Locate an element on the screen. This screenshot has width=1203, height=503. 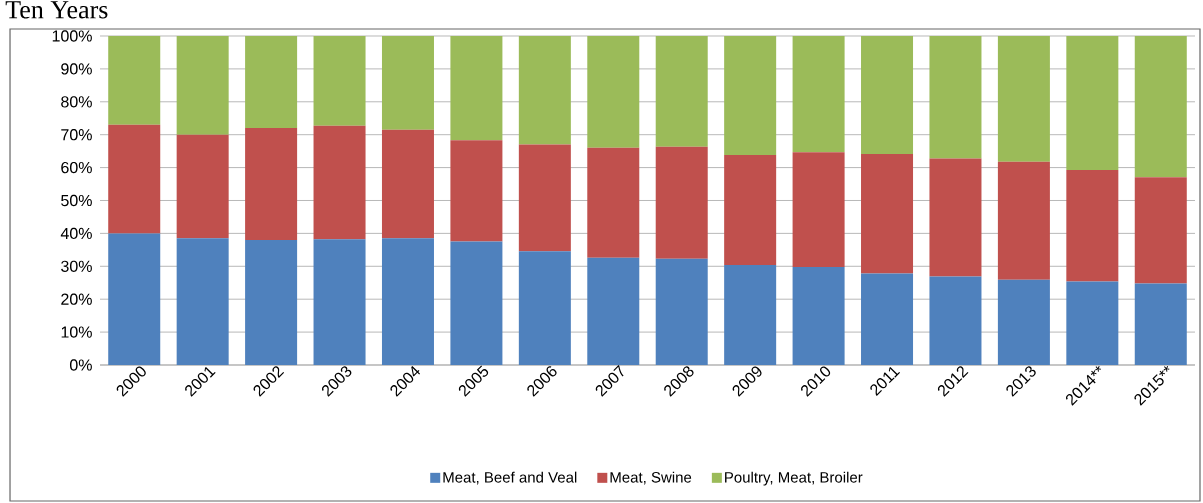
legend-label: Poultry, Meat, Broiler is located at coordinates (794, 478).